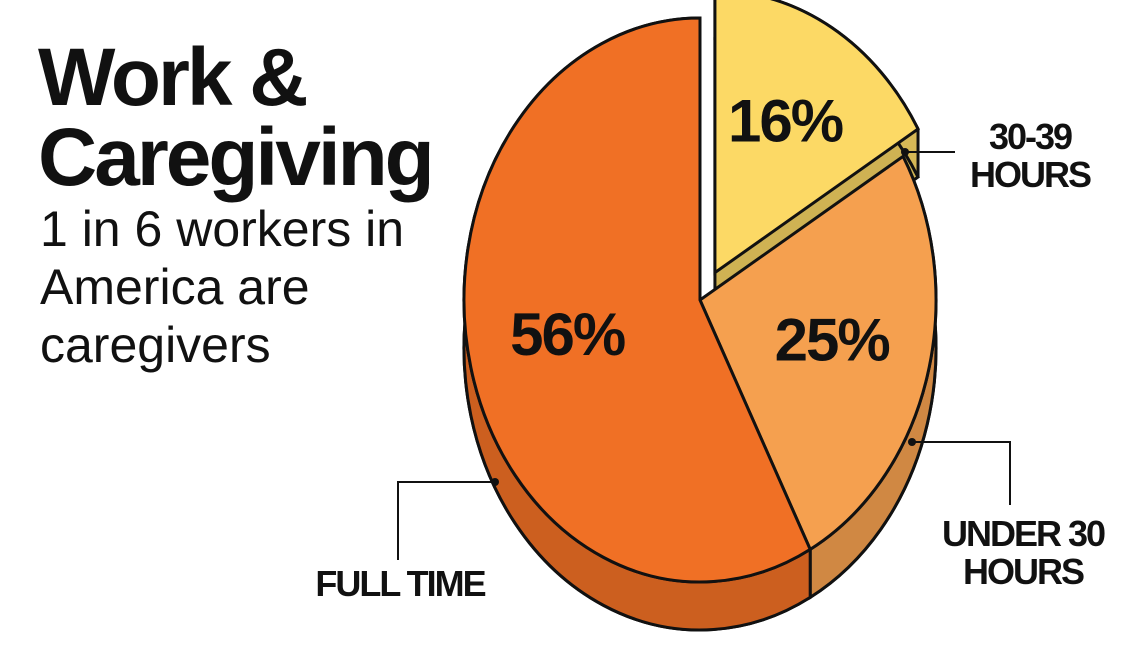  What do you see at coordinates (400, 583) in the screenshot?
I see `category-label: FULL TIME` at bounding box center [400, 583].